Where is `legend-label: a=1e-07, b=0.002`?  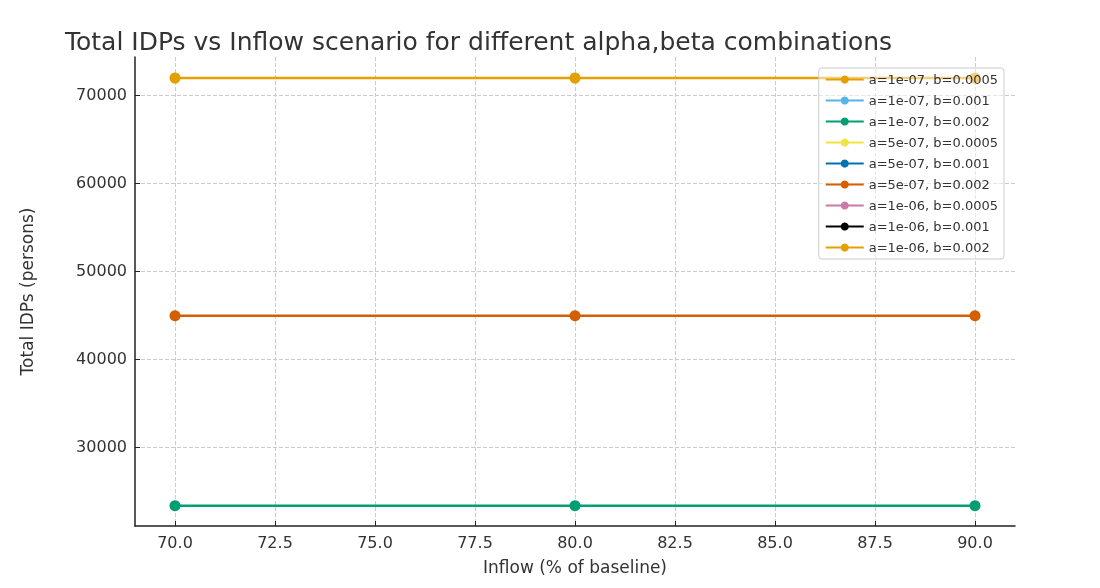 legend-label: a=1e-07, b=0.002 is located at coordinates (929, 121).